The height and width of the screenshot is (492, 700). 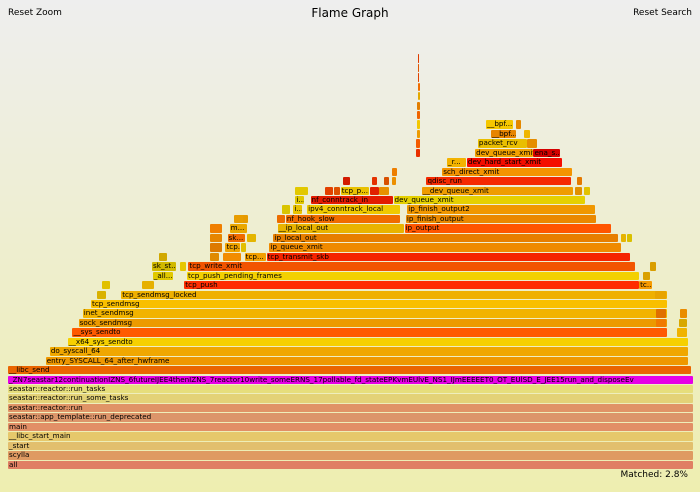 What do you see at coordinates (507, 172) in the screenshot?
I see `frame: sch_direct_xmit` at bounding box center [507, 172].